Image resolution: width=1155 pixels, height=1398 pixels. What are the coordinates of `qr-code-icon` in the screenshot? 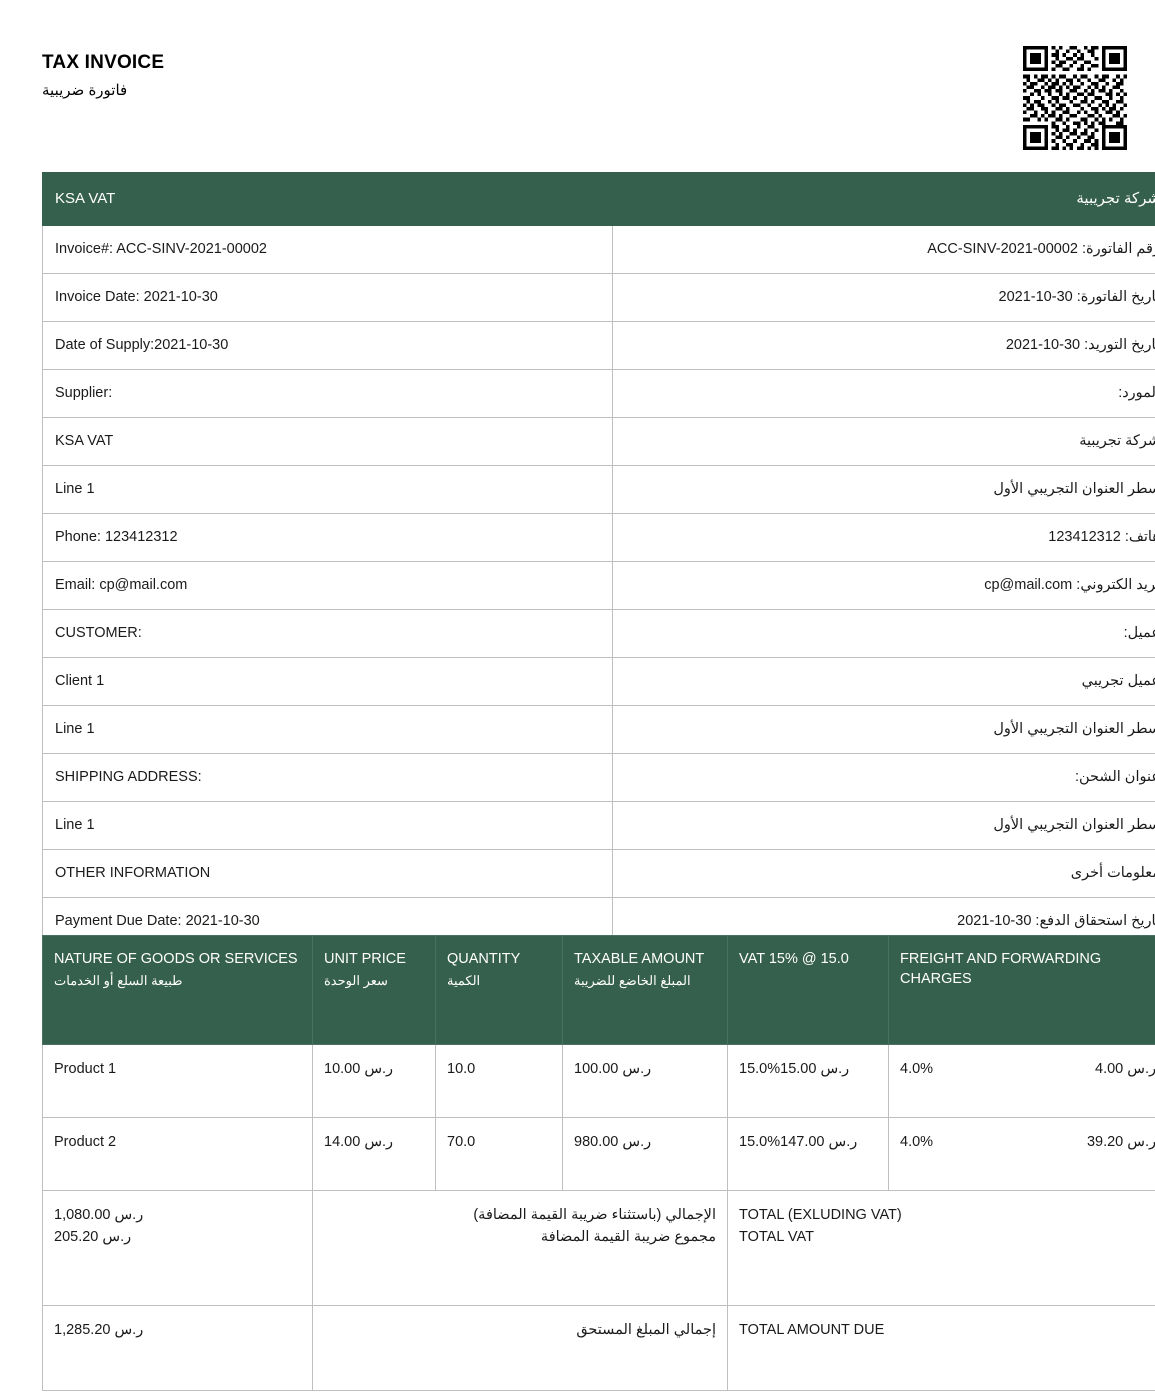 It's located at (1075, 98).